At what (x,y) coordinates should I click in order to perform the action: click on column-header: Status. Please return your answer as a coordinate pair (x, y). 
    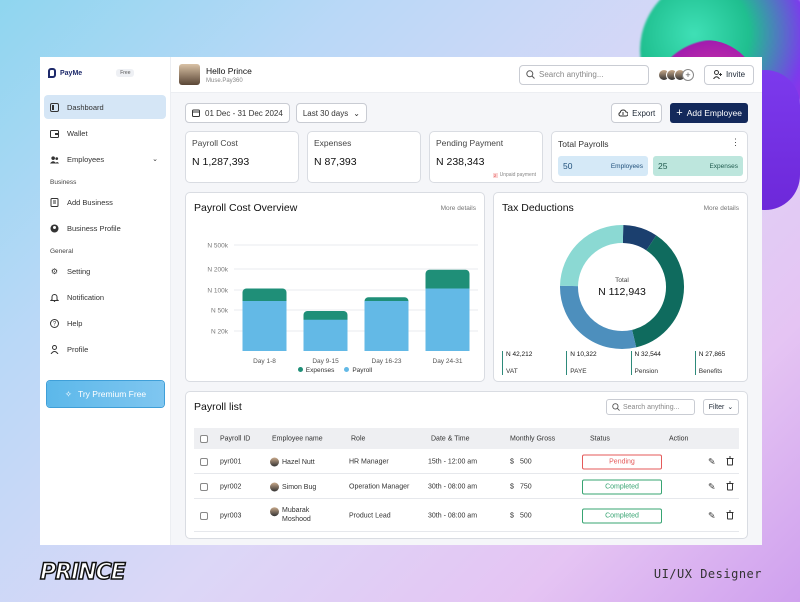
    Looking at the image, I should click on (600, 438).